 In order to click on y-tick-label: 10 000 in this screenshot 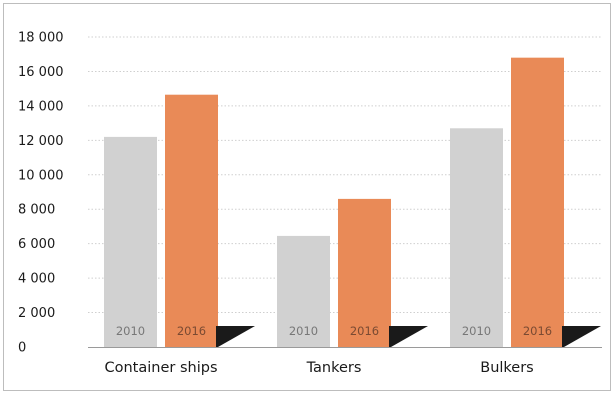, I will do `click(41, 175)`.